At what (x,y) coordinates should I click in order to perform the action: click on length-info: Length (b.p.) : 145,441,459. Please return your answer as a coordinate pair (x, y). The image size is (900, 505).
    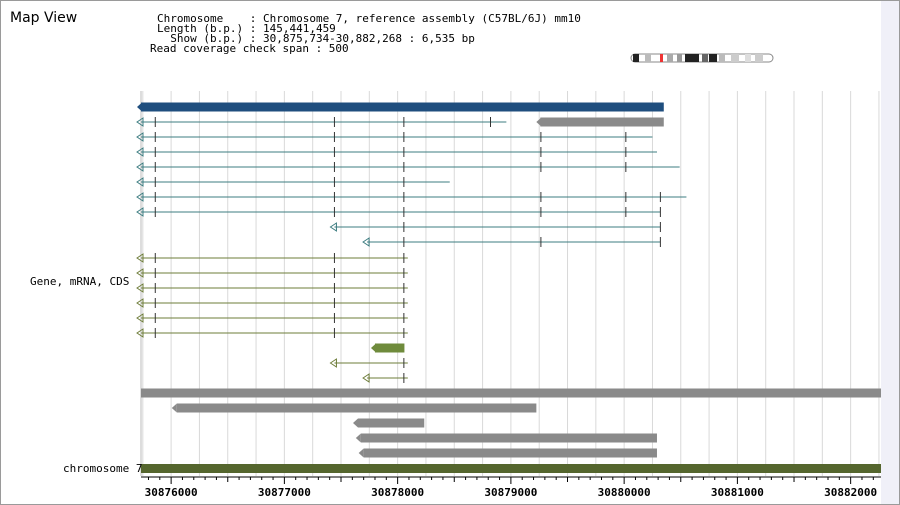
    Looking at the image, I should click on (246, 28).